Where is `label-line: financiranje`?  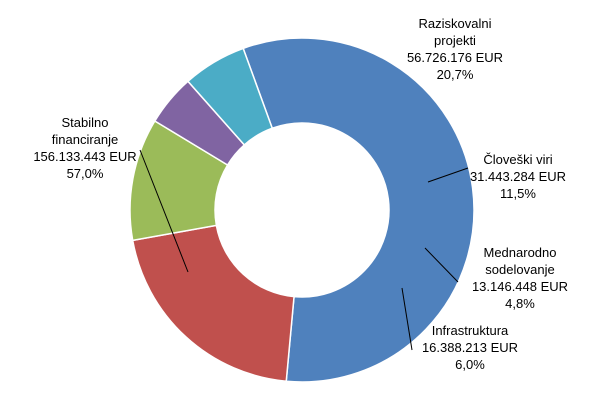 label-line: financiranje is located at coordinates (85, 139).